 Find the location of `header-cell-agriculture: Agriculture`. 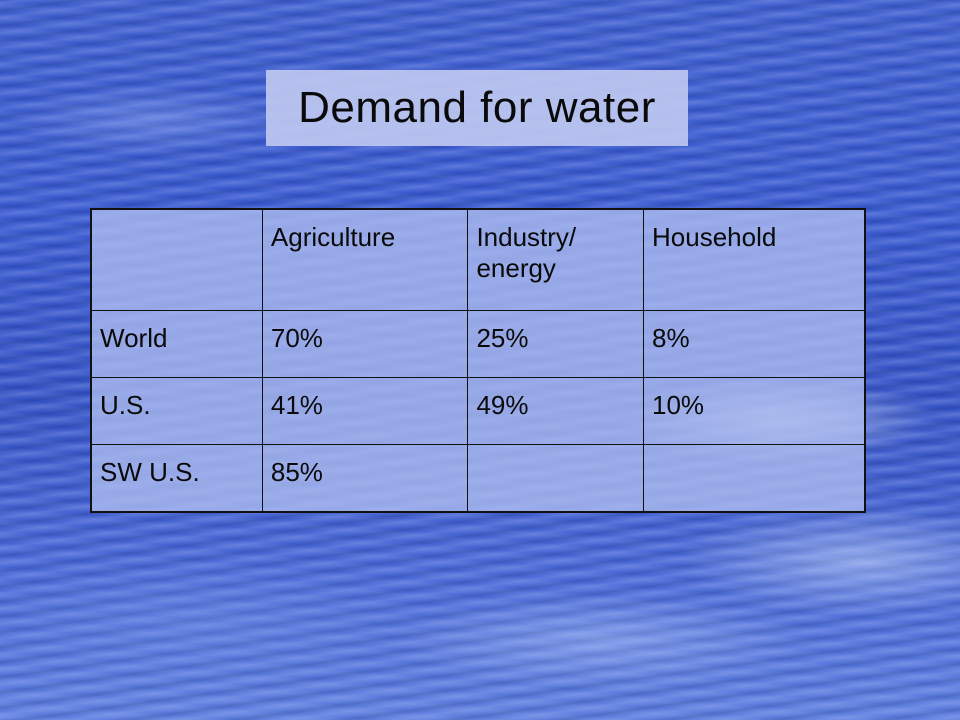

header-cell-agriculture: Agriculture is located at coordinates (365, 259).